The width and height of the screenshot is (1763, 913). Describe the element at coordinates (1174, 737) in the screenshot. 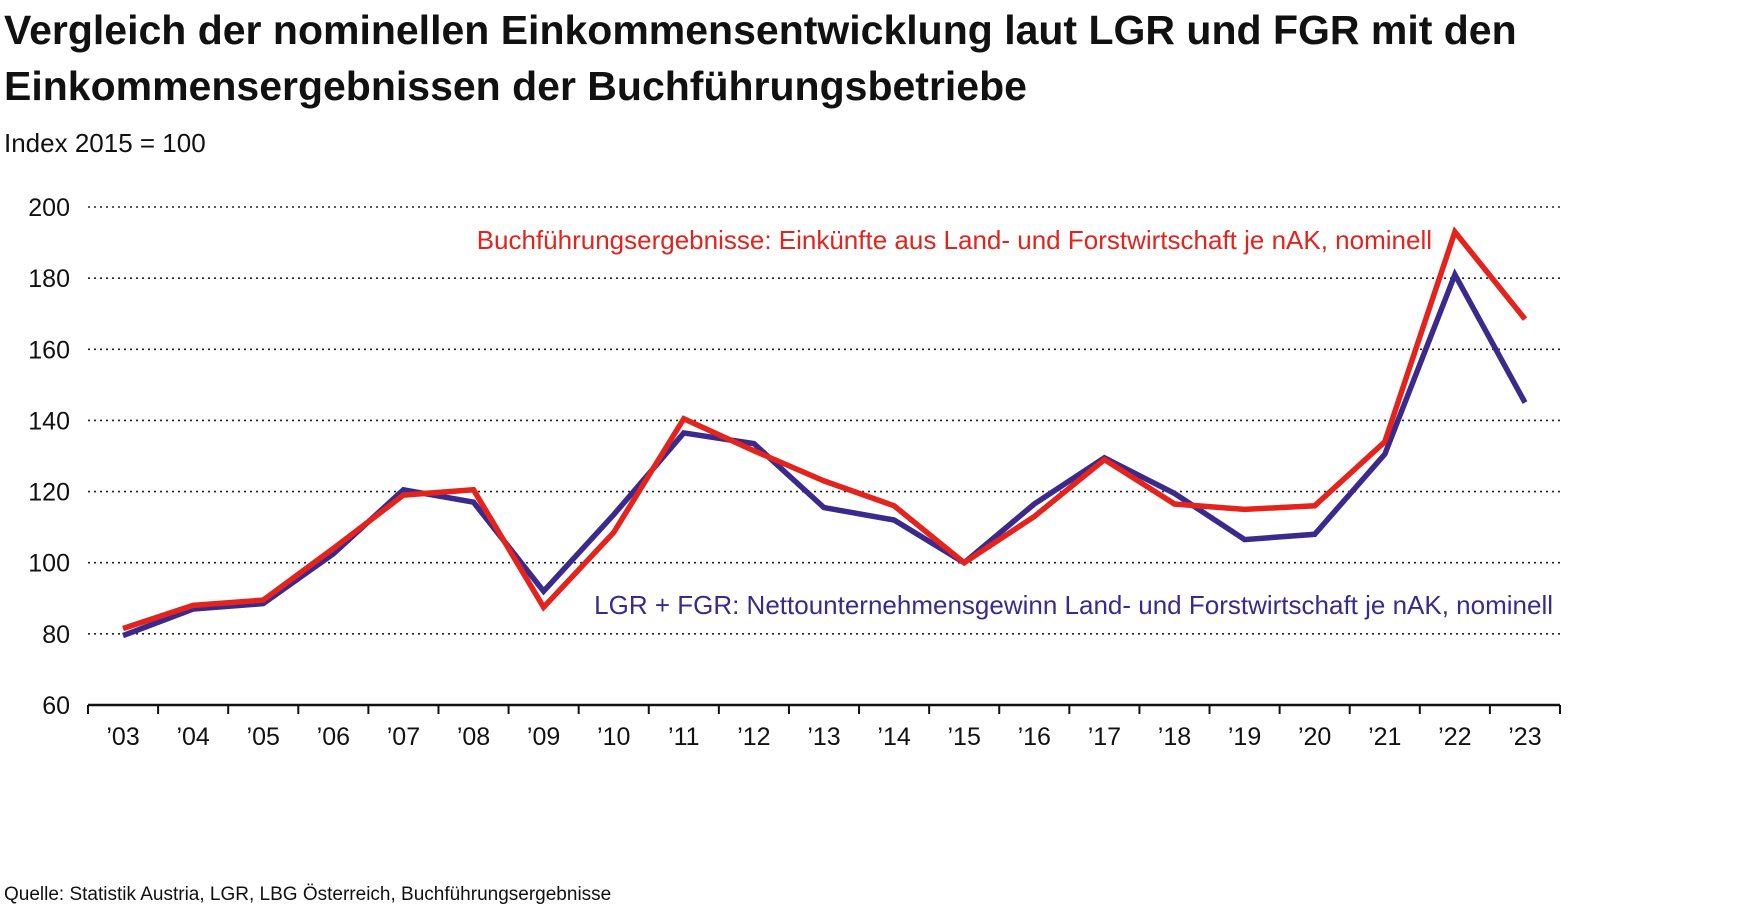

I see `x-tick-label: ’18` at that location.